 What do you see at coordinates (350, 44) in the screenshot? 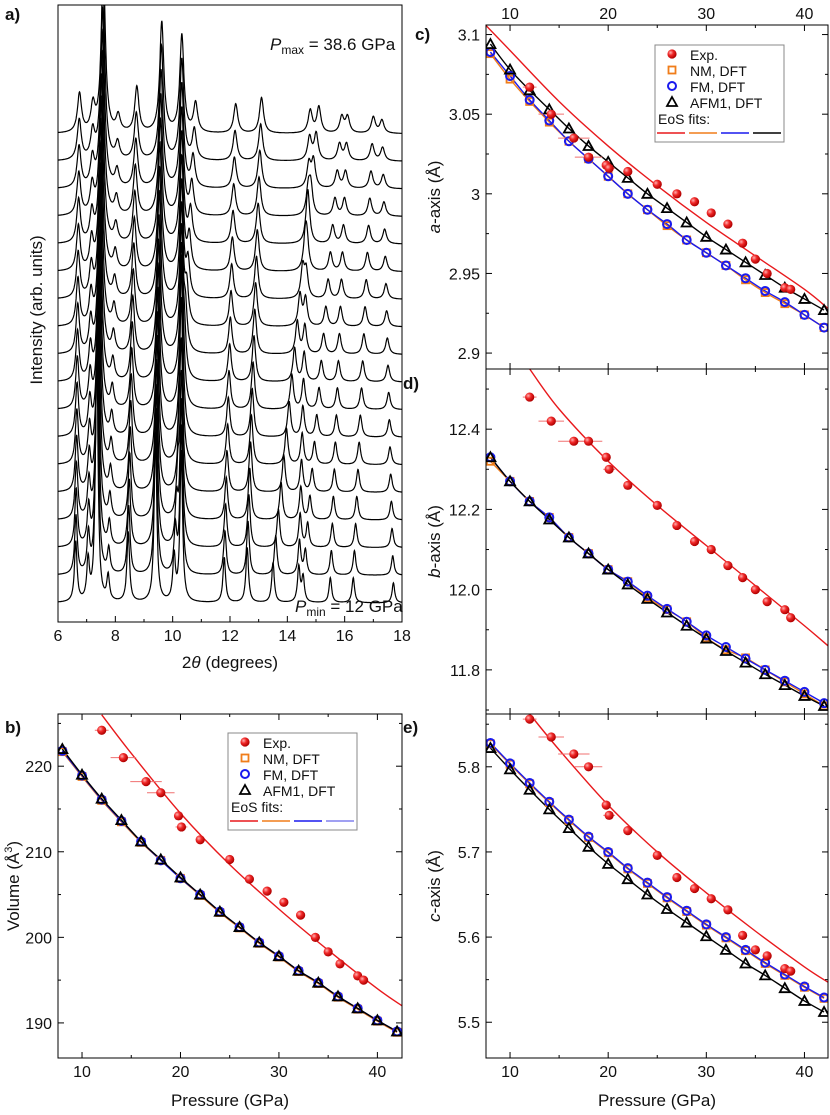
I see `text-part: = 38.6 GPa` at bounding box center [350, 44].